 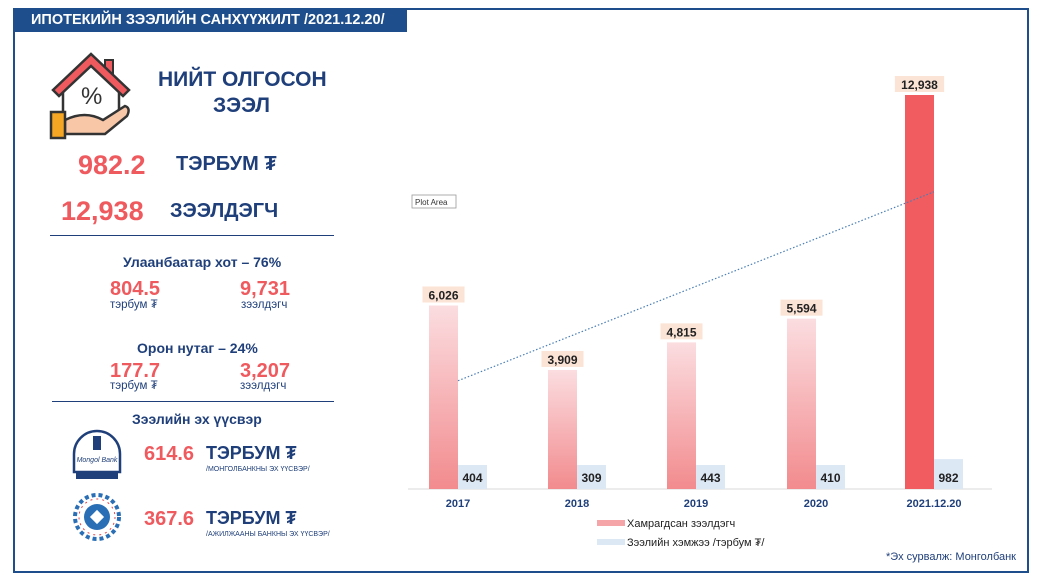 I want to click on data-label-borrowers: 6,026, so click(x=443, y=295).